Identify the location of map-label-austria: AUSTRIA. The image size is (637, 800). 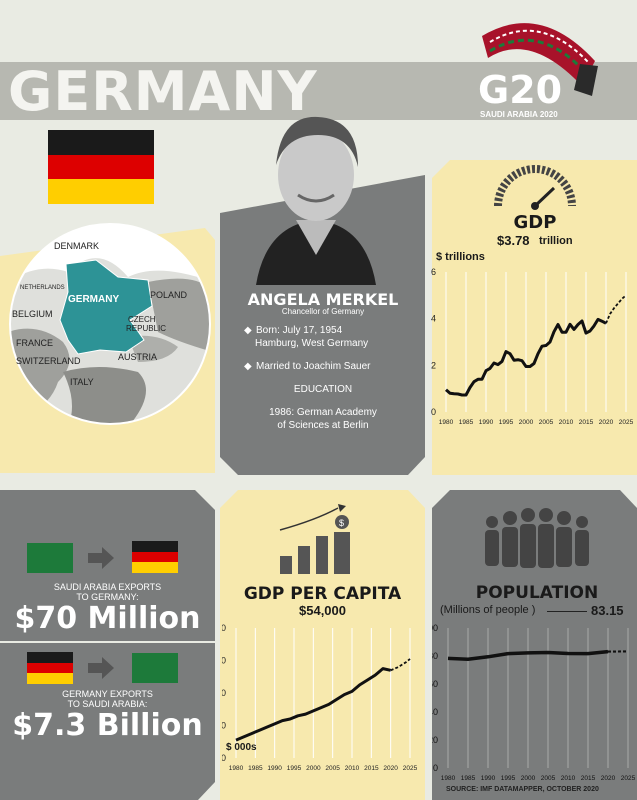
(137, 357).